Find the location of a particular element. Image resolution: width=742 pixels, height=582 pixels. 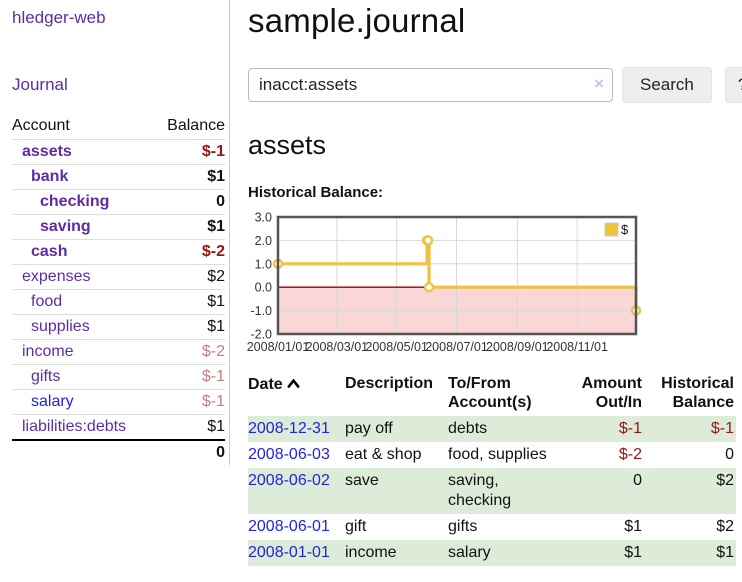

account-link-saving: saving is located at coordinates (65, 226).